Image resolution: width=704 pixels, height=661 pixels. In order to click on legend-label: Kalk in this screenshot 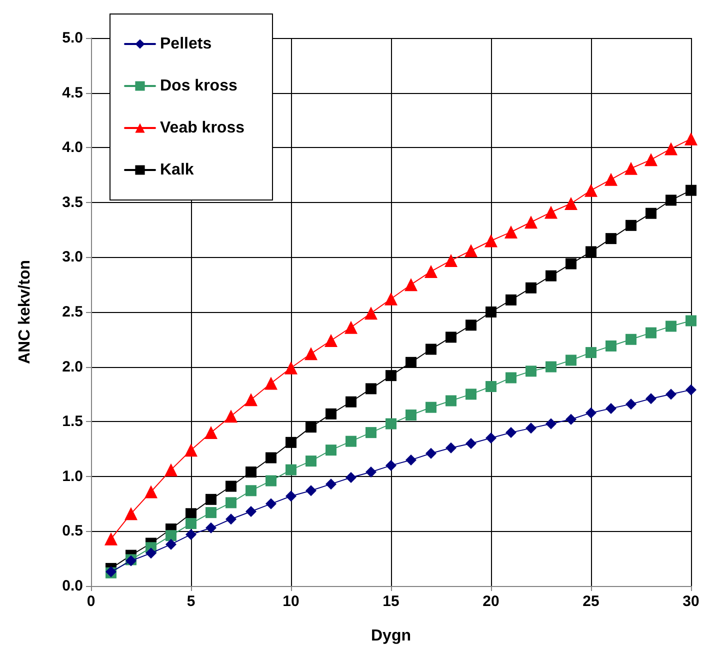, I will do `click(177, 170)`.